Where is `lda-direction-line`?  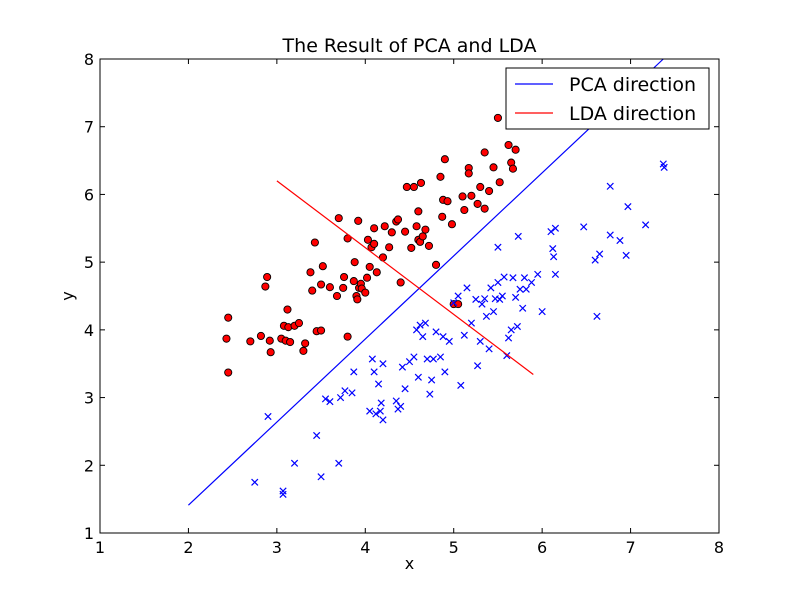
lda-direction-line is located at coordinates (405, 277).